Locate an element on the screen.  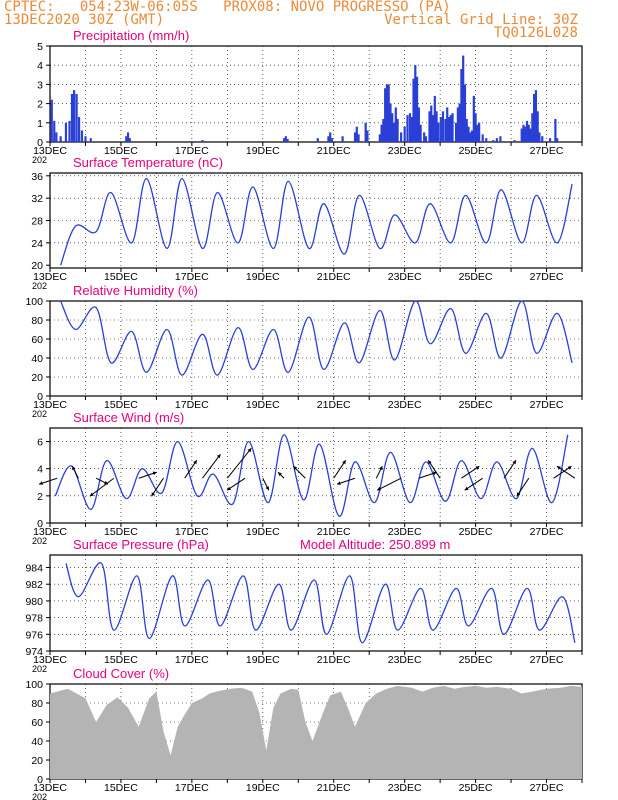
press-frame is located at coordinates (316, 603).